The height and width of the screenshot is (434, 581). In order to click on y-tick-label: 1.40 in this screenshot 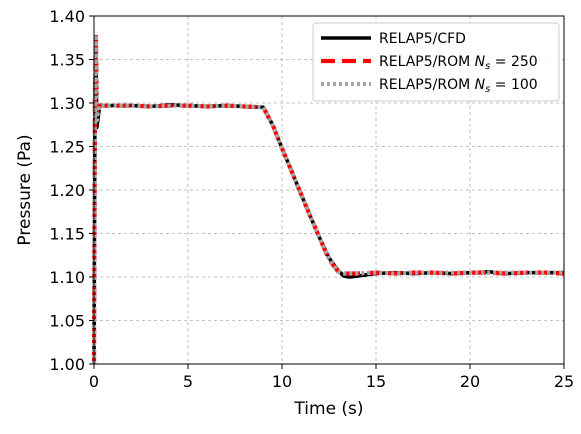, I will do `click(67, 16)`.